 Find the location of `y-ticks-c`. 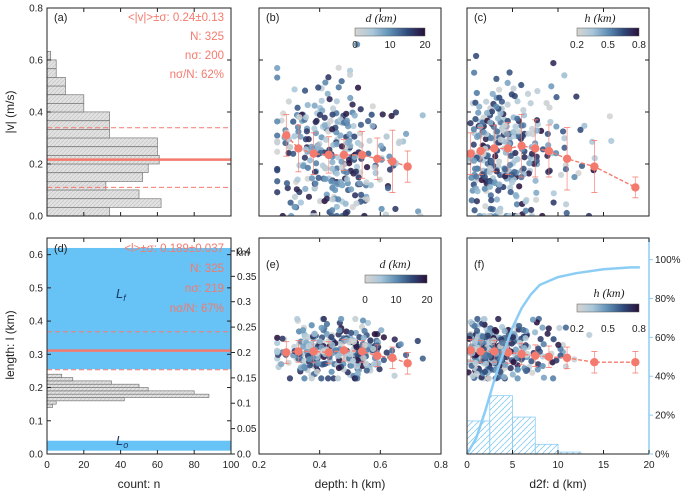

y-ticks-c is located at coordinates (558, 112).